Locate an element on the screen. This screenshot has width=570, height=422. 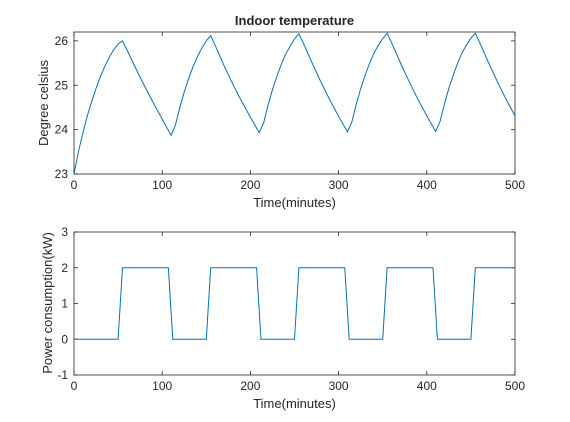
temperature-x-tick-label: 300 is located at coordinates (339, 185).